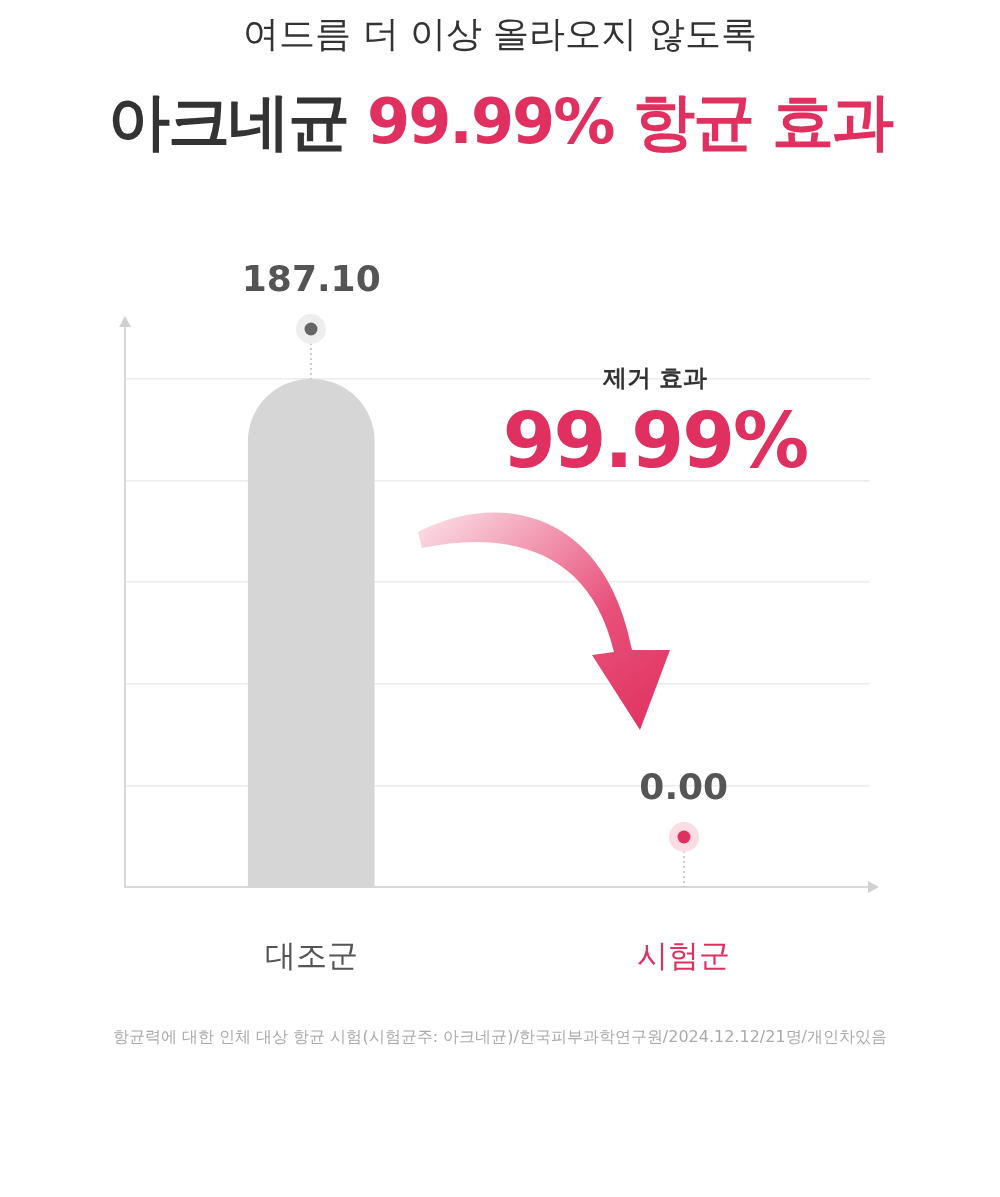 This screenshot has height=1197, width=1000. I want to click on data-label: 187.10, so click(311, 279).